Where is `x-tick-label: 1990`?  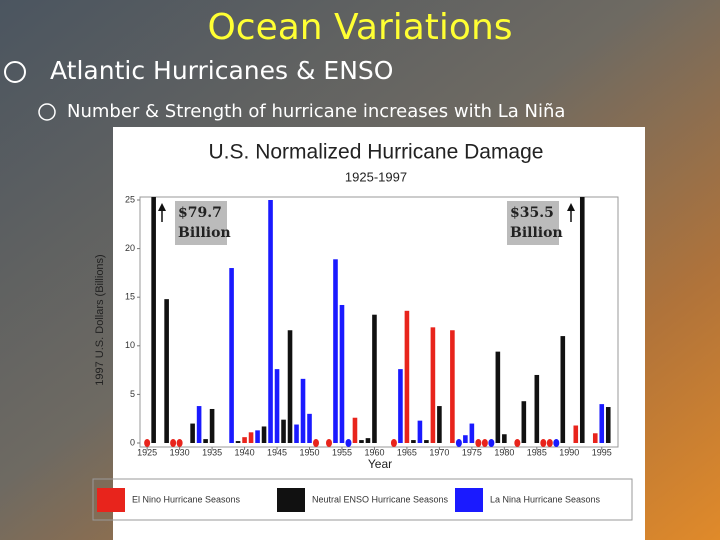
x-tick-label: 1990 is located at coordinates (569, 452).